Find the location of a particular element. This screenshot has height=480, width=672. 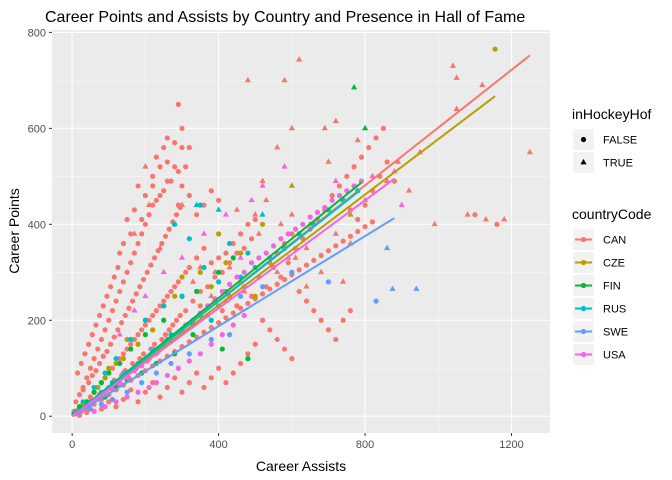

legend-label: RUS is located at coordinates (614, 310).